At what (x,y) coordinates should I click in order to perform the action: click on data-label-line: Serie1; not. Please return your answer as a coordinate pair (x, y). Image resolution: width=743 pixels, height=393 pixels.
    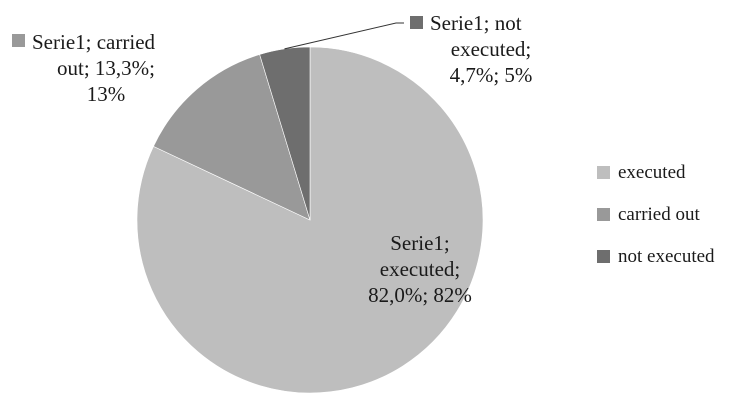
    Looking at the image, I should click on (476, 23).